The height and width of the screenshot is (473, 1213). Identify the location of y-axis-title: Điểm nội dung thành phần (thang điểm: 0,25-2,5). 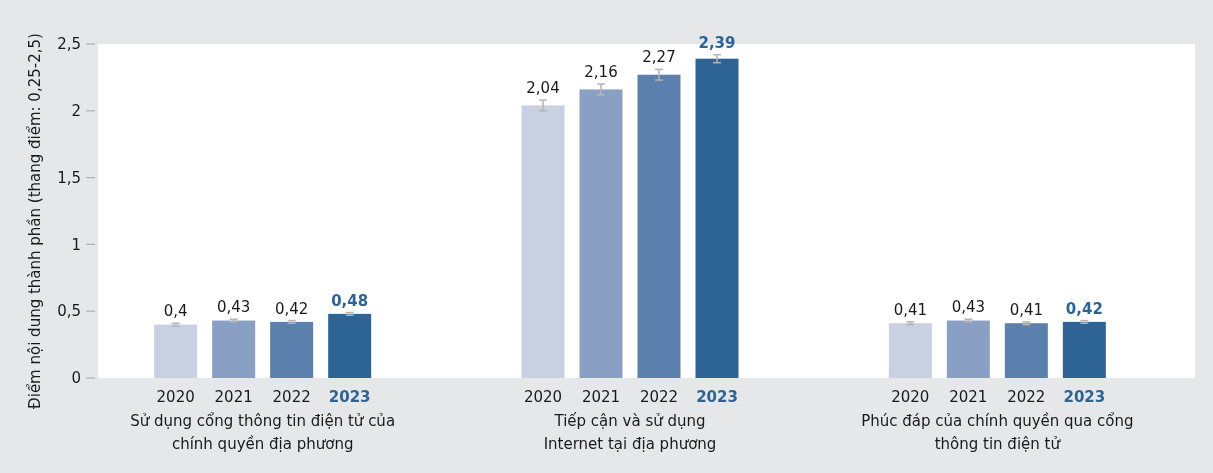
(35, 221).